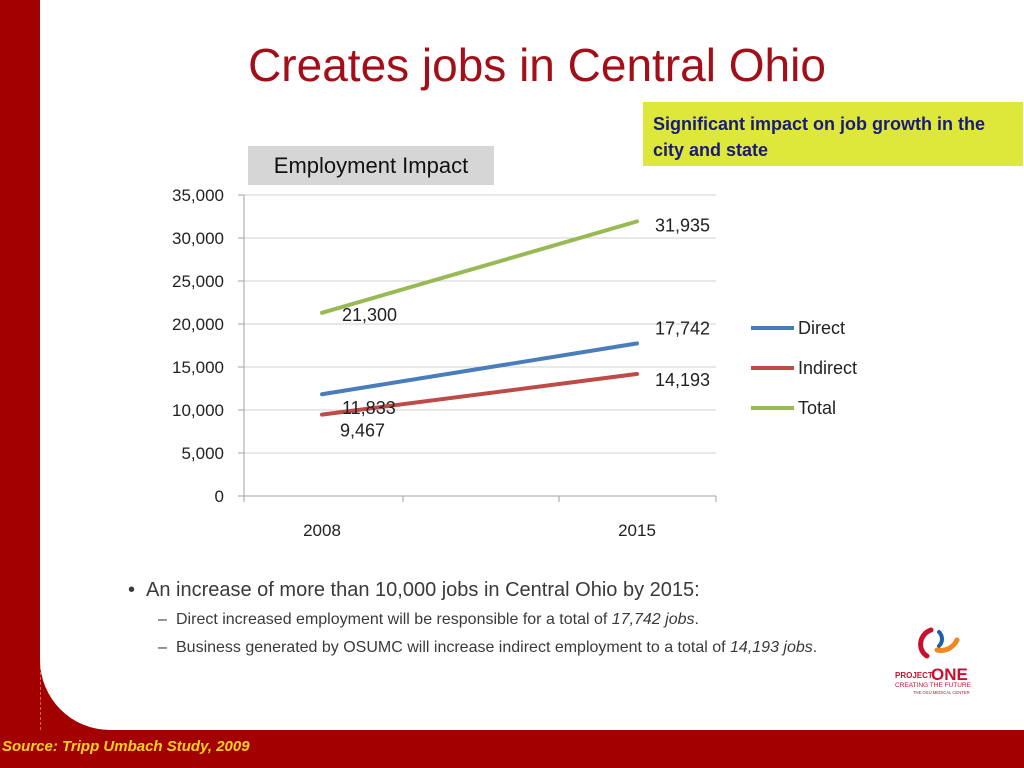  I want to click on chart-legend: Direct Indirect Total, so click(804, 368).